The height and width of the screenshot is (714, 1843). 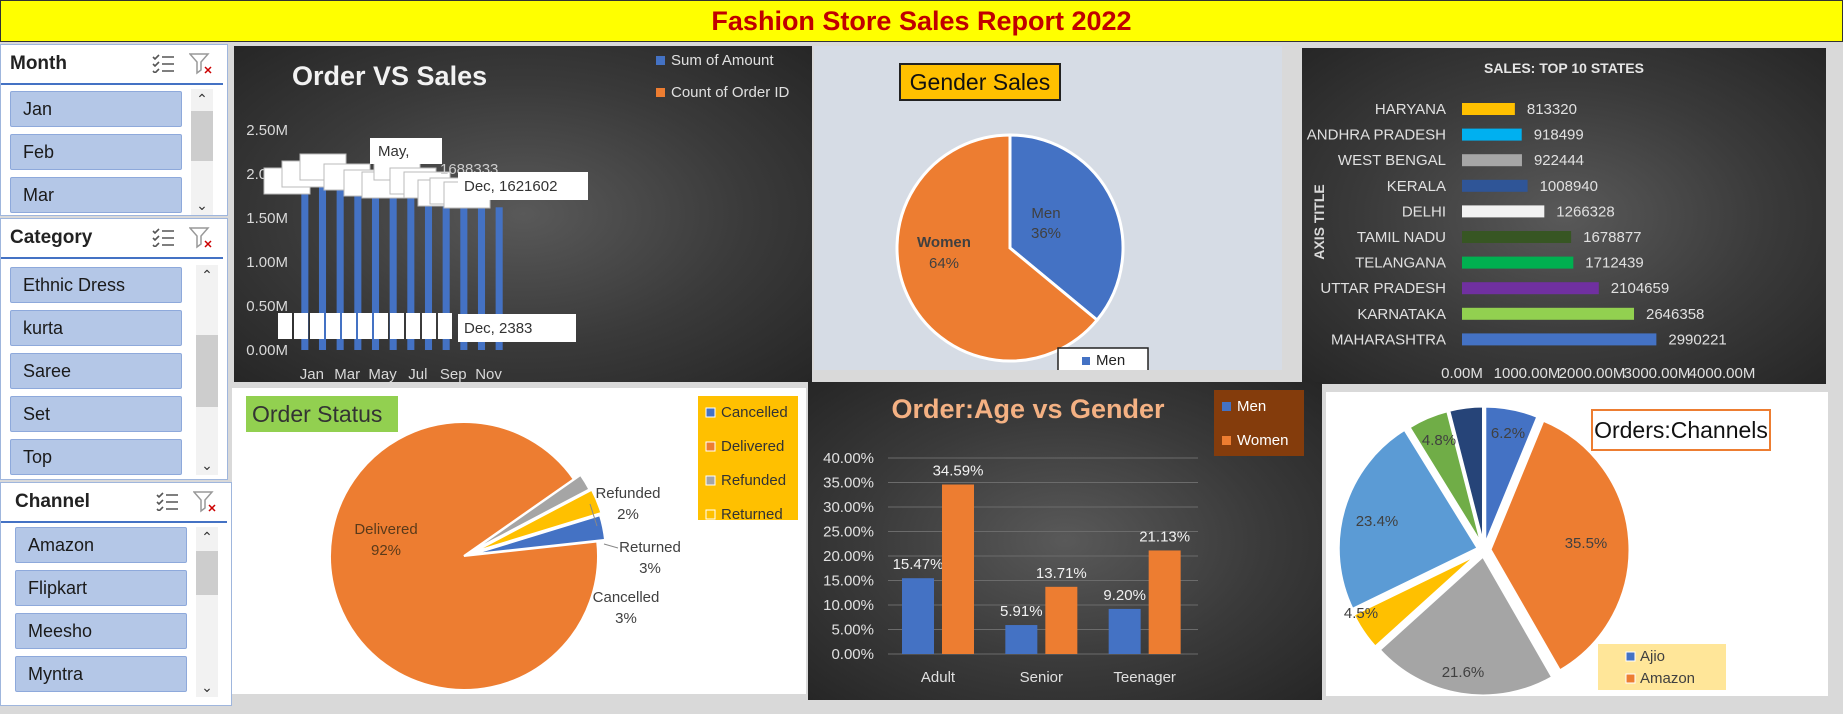 I want to click on pie-slice-others, so click(x=1465, y=475).